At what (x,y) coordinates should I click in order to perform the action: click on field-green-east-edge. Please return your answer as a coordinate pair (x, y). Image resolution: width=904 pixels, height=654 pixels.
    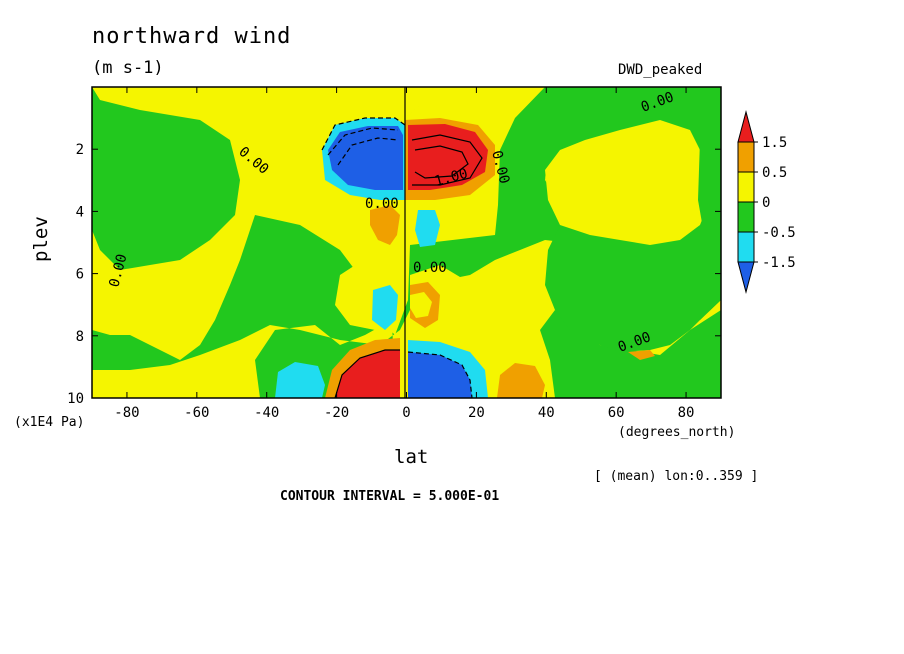
    Looking at the image, I should click on (708, 190).